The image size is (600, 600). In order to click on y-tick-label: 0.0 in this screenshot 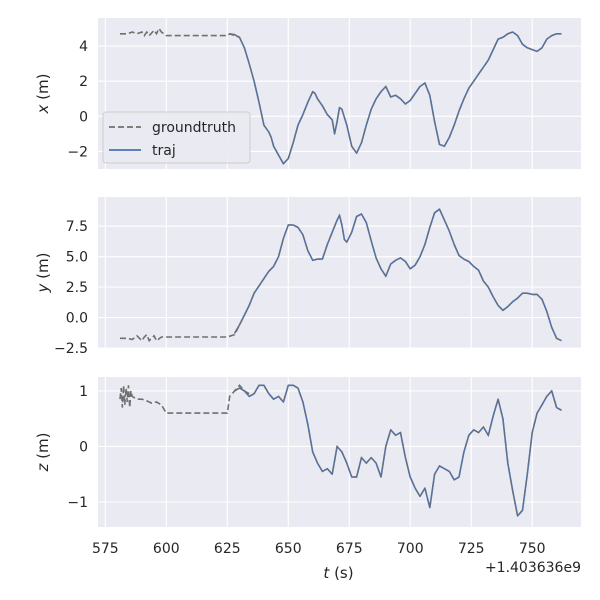, I will do `click(77, 319)`.